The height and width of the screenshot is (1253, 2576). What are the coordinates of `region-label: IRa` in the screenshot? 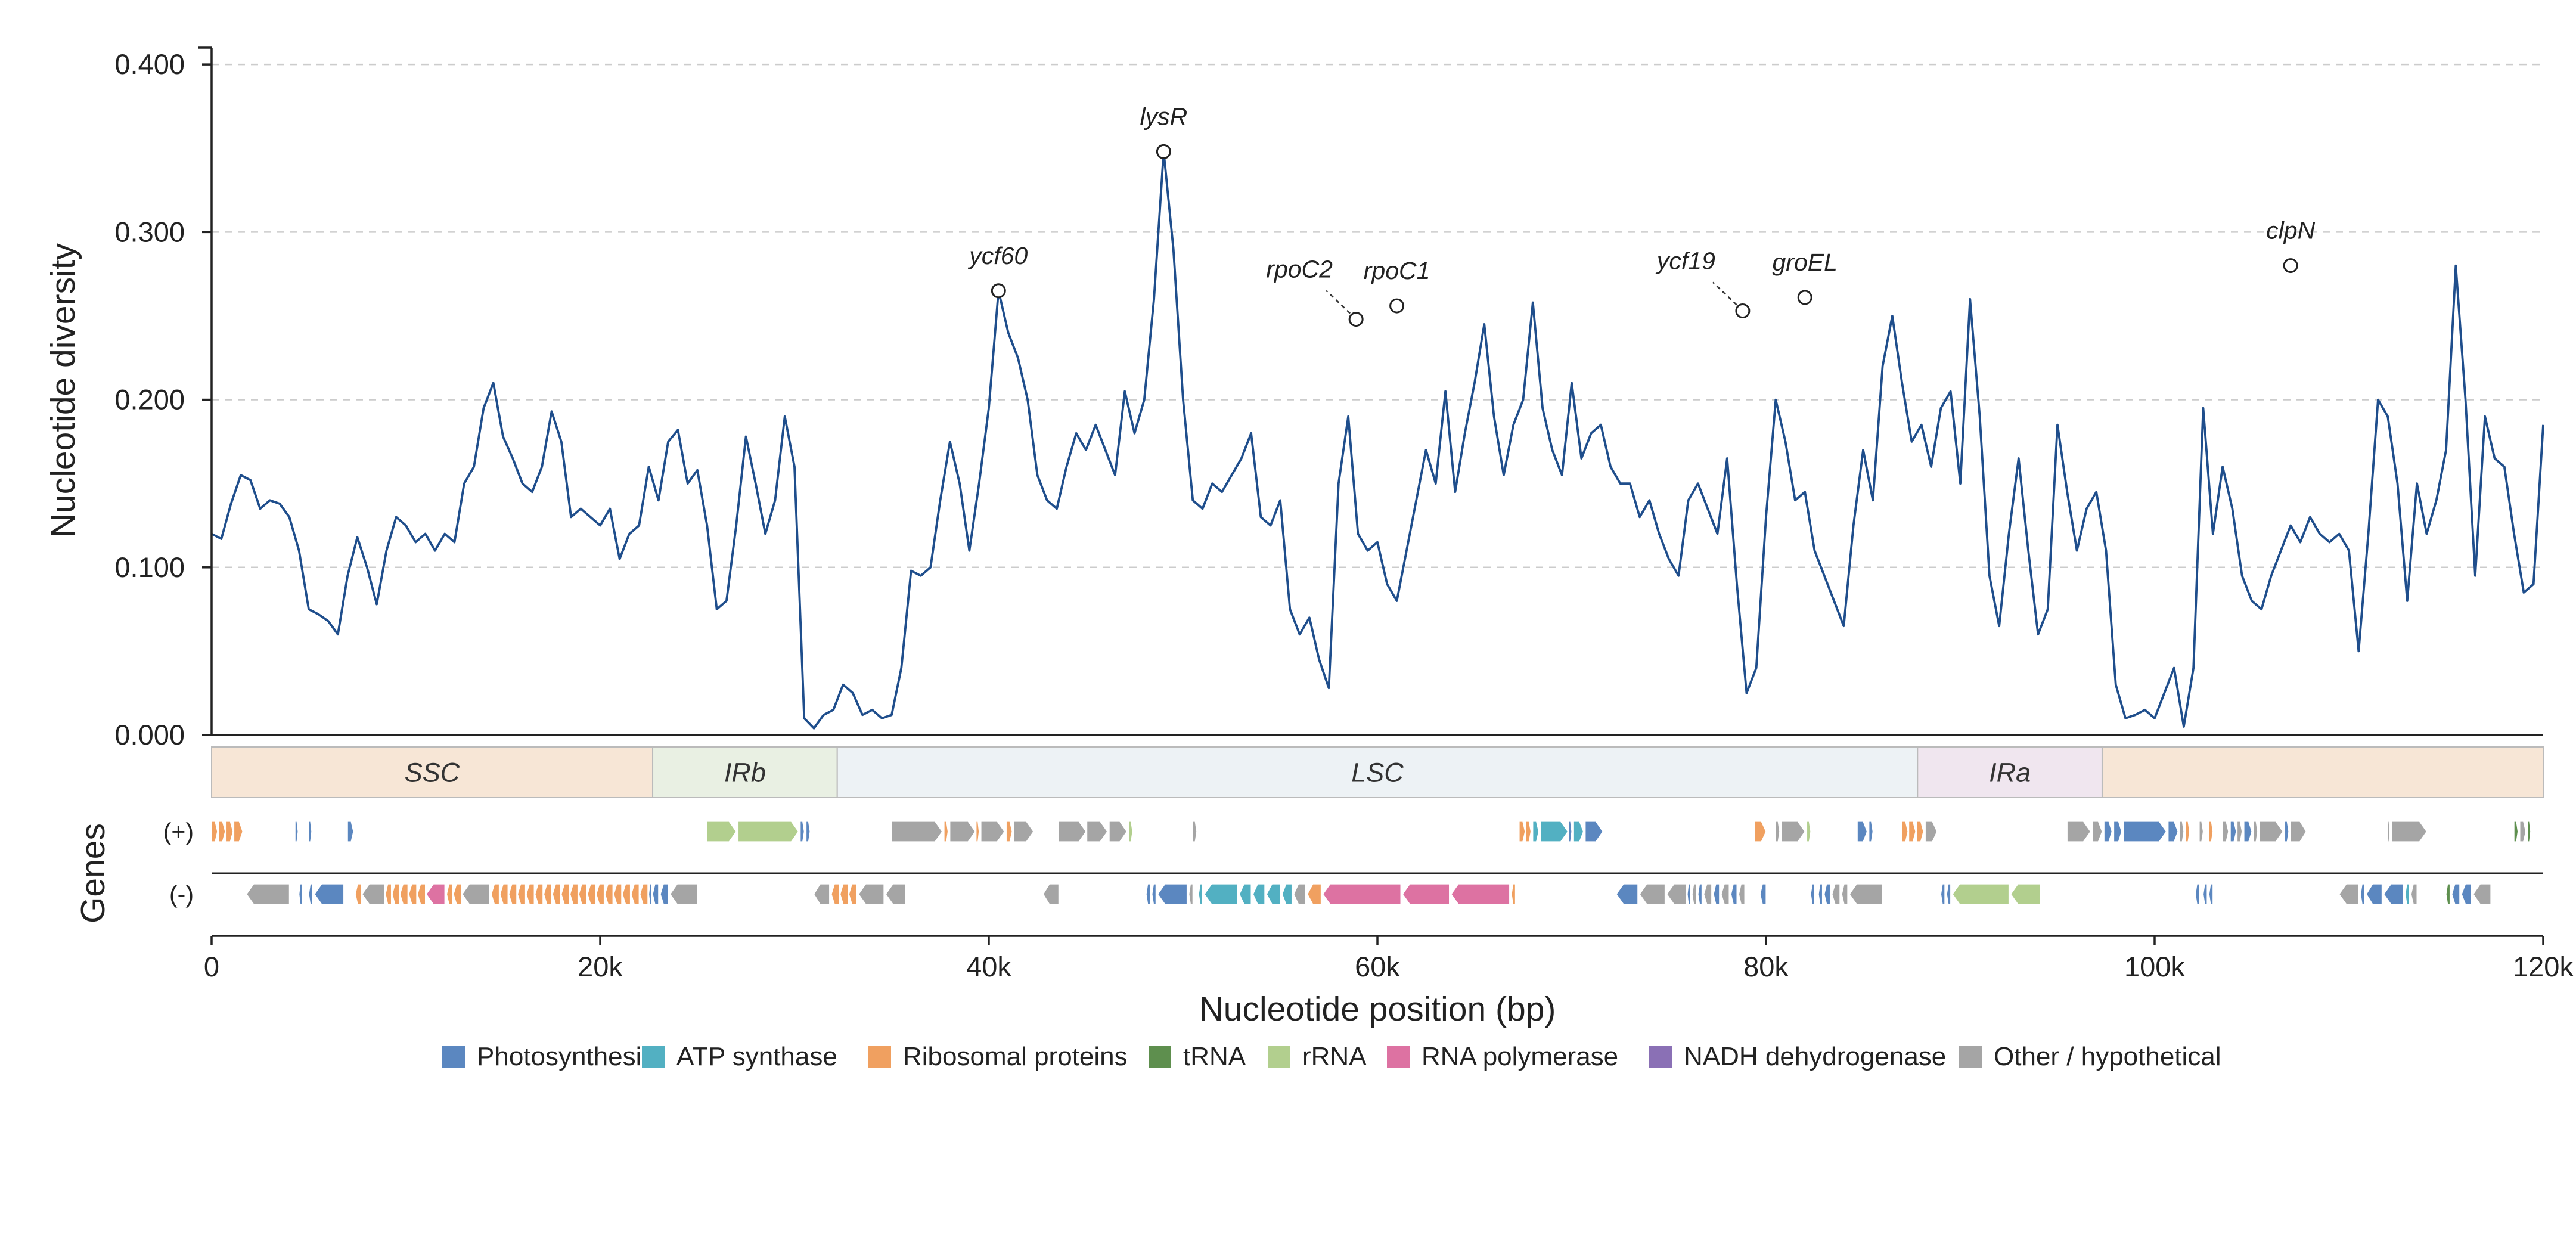 It's located at (2010, 773).